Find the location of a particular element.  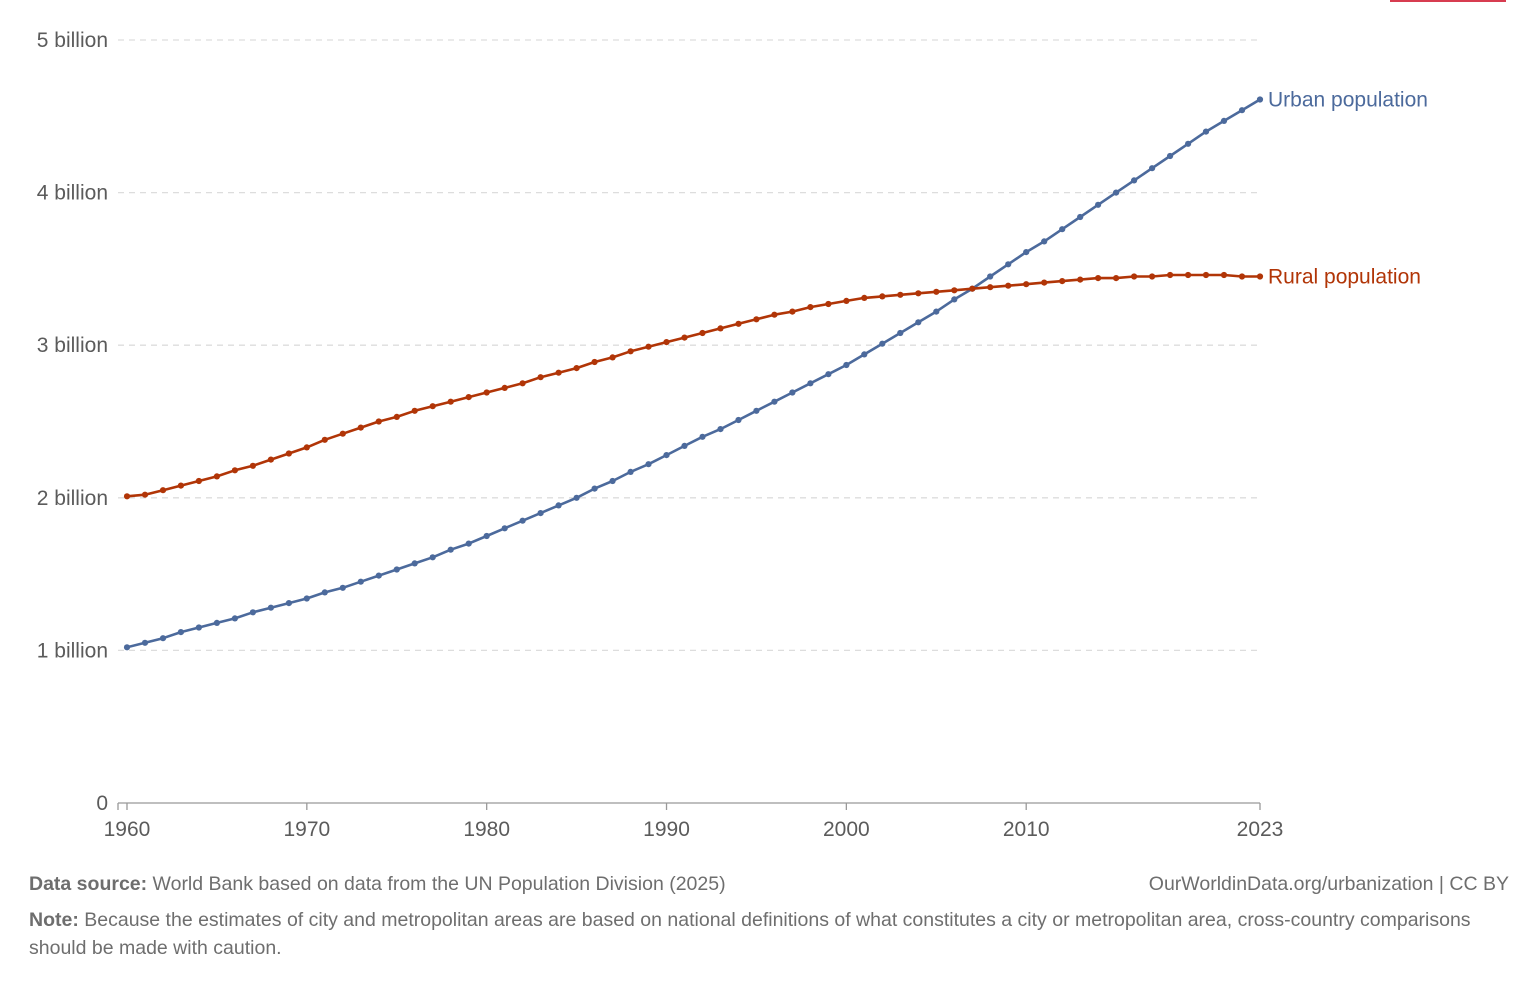

rural-population-point-2002 is located at coordinates (882, 296).